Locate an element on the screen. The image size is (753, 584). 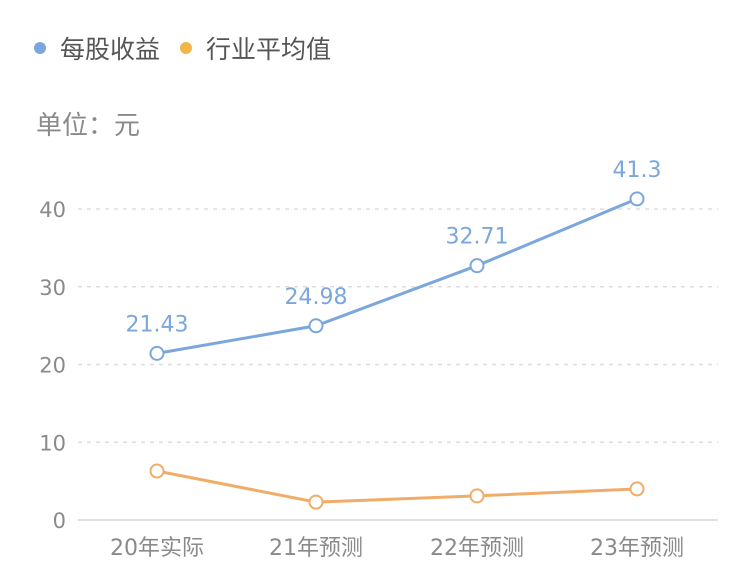
legend-label: 每股收益 is located at coordinates (110, 49).